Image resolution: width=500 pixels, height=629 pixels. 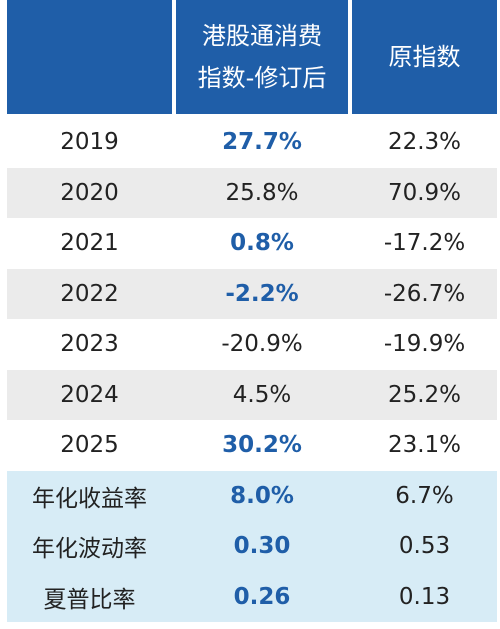 What do you see at coordinates (424, 546) in the screenshot?
I see `original-index-value: 0.53` at bounding box center [424, 546].